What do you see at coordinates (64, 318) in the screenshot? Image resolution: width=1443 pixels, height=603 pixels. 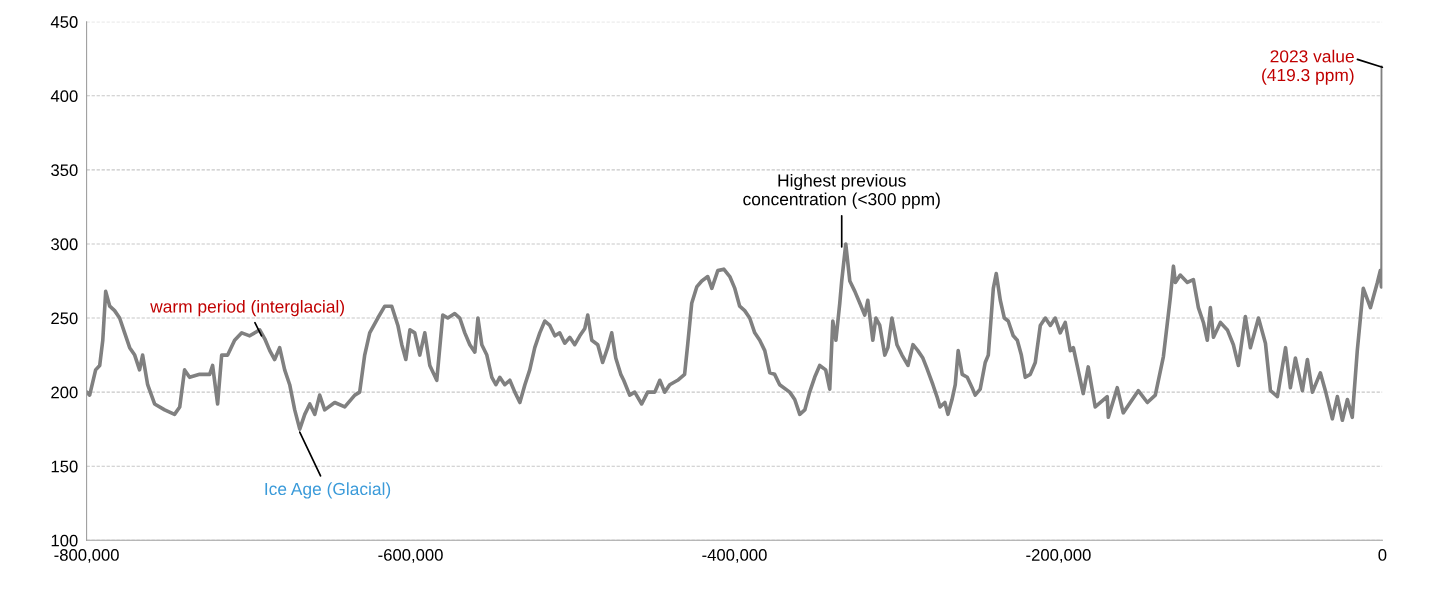 I see `y-tick-label: 250` at bounding box center [64, 318].